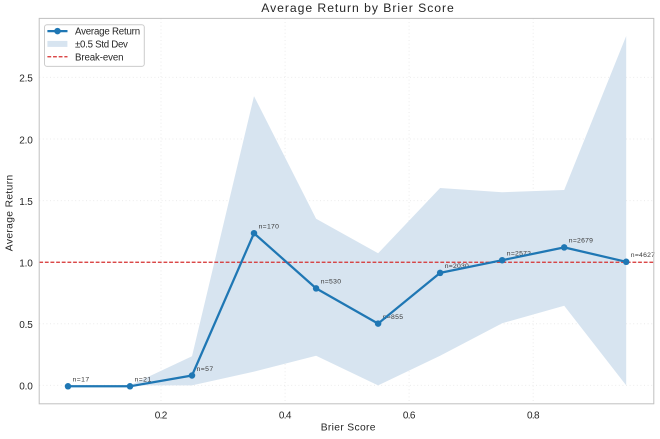  What do you see at coordinates (26, 140) in the screenshot?
I see `svg-text: 2.0` at bounding box center [26, 140].